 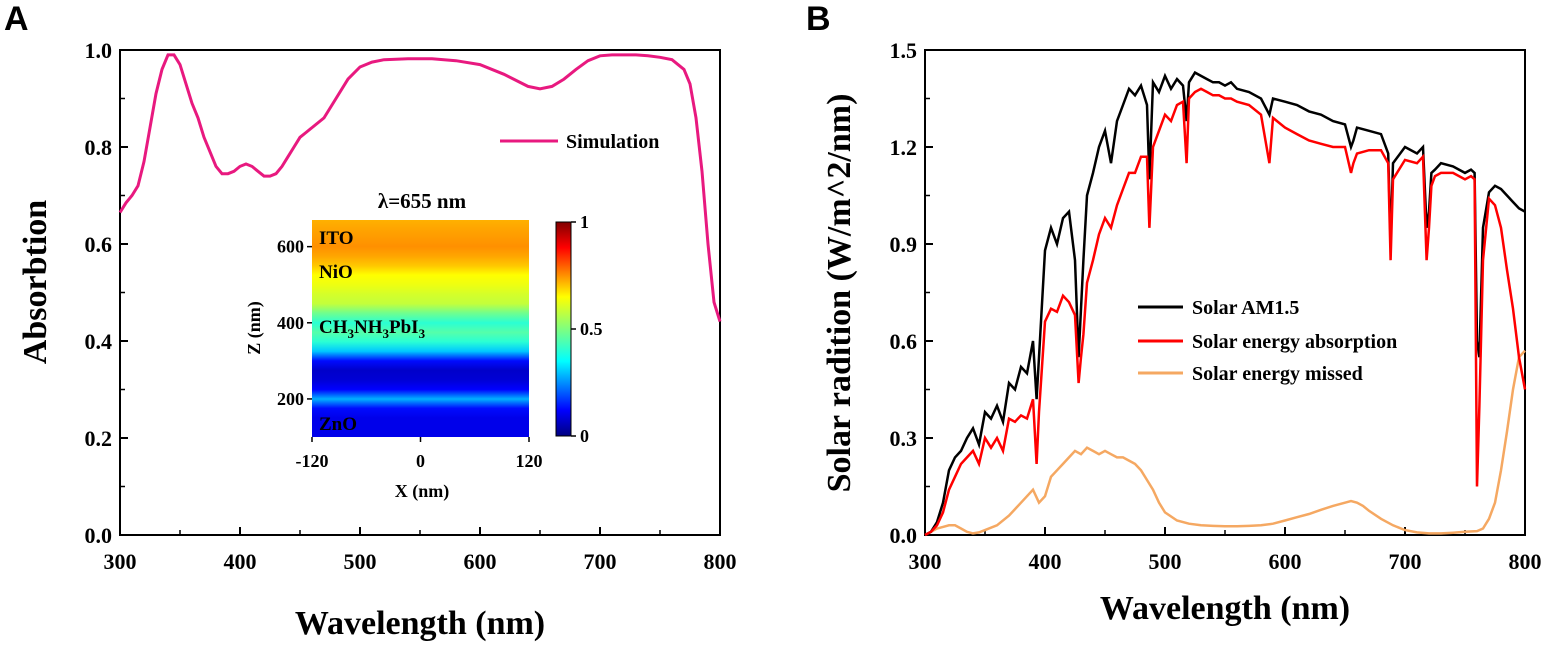 I want to click on layer-label-zno: ZnO, so click(x=338, y=424).